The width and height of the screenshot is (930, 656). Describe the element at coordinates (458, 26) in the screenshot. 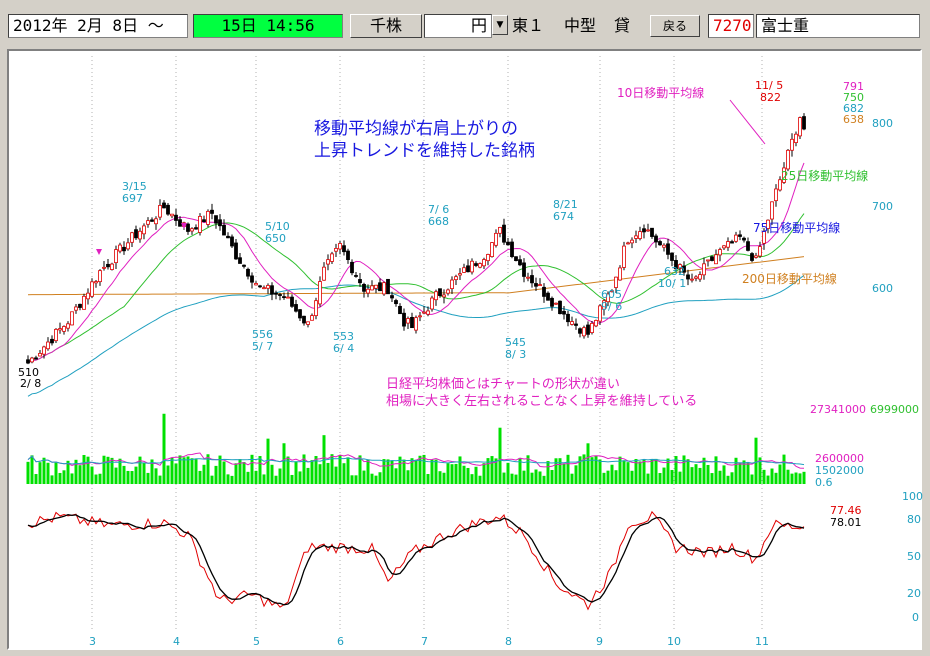

I see `currency-select: 円` at that location.